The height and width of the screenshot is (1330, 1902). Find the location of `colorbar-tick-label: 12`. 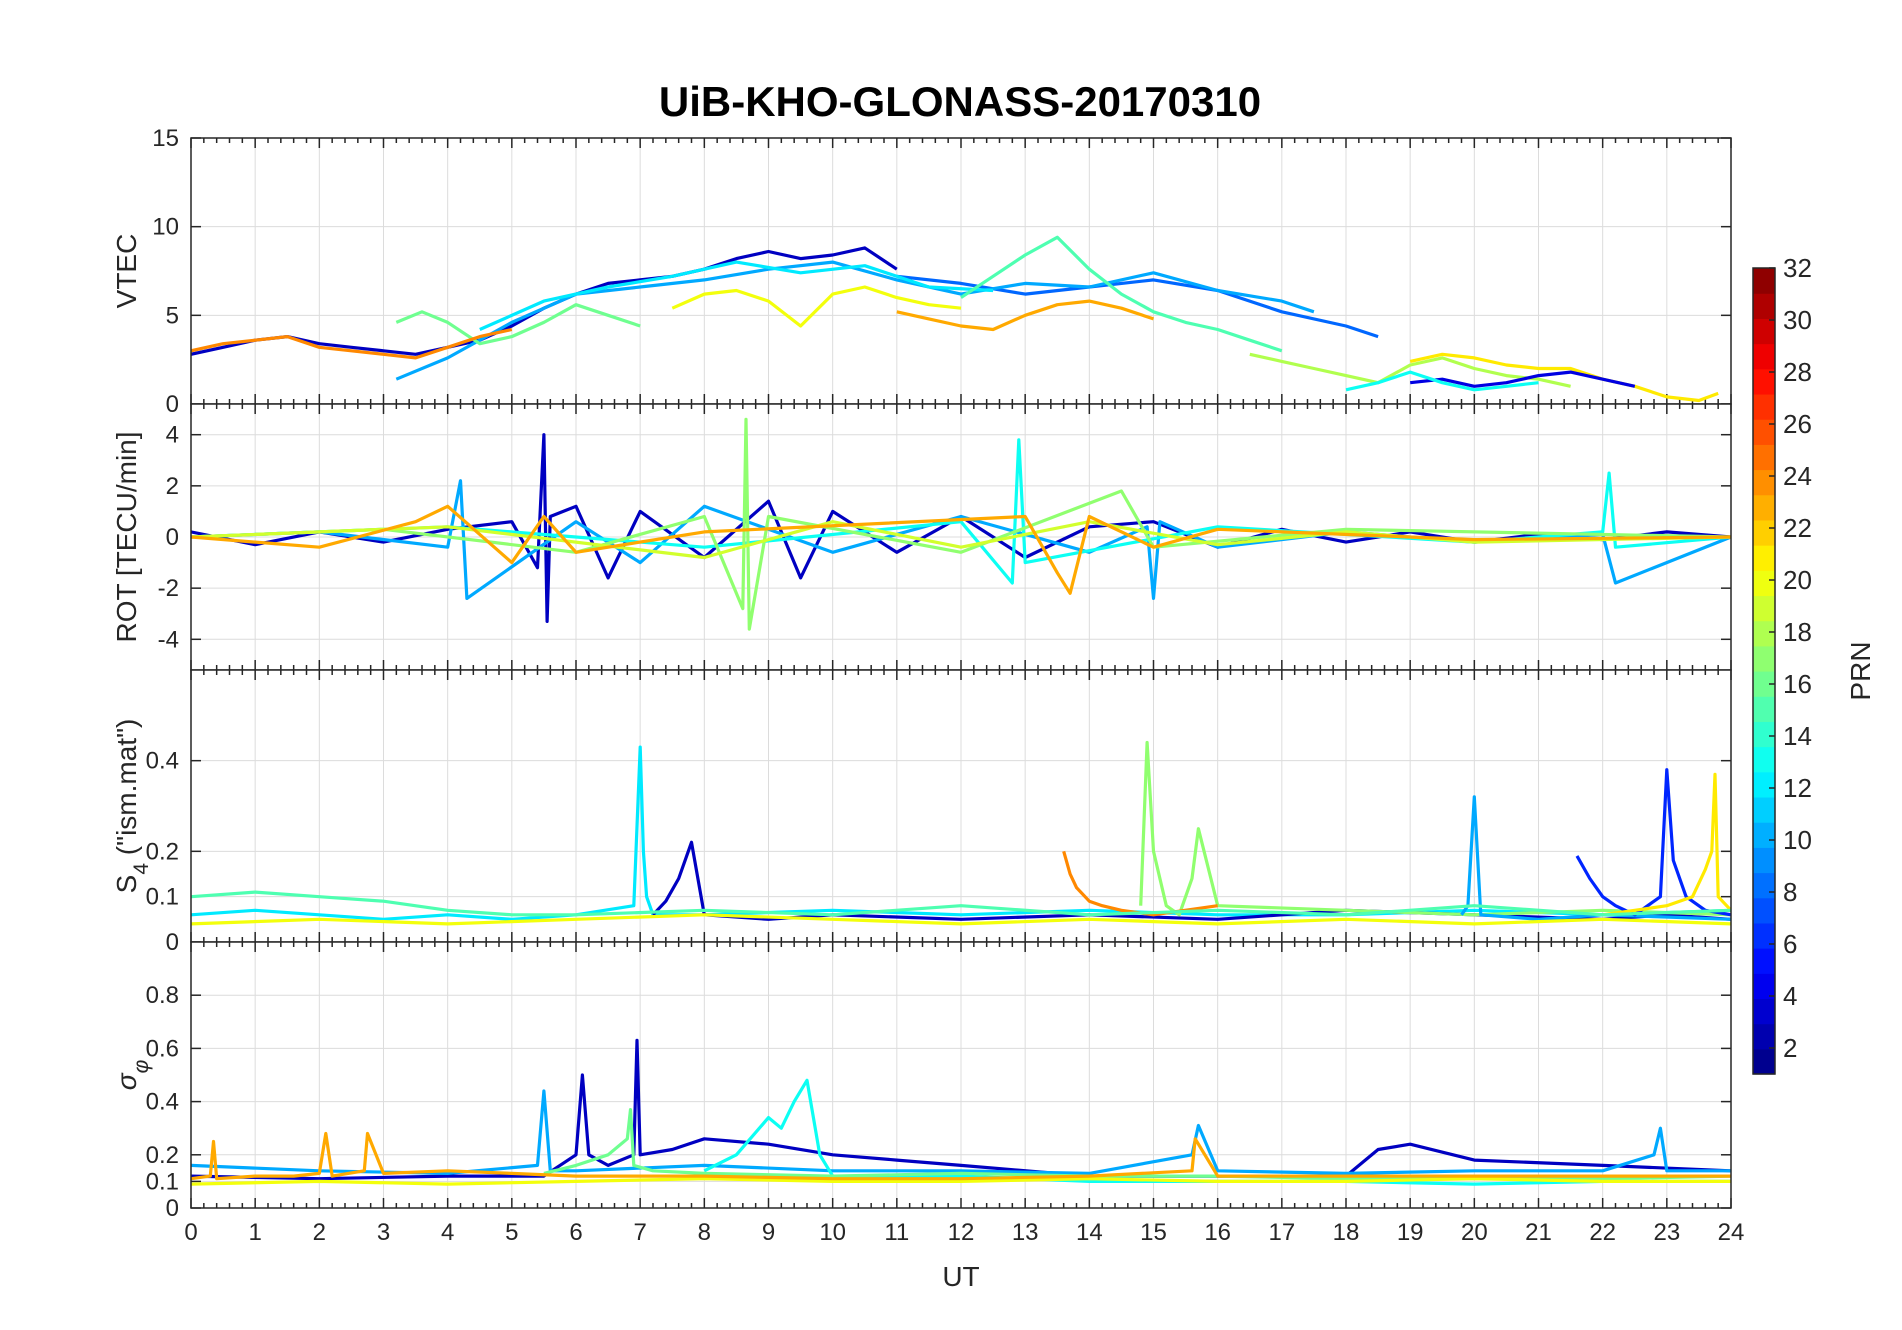

colorbar-tick-label: 12 is located at coordinates (1797, 788).